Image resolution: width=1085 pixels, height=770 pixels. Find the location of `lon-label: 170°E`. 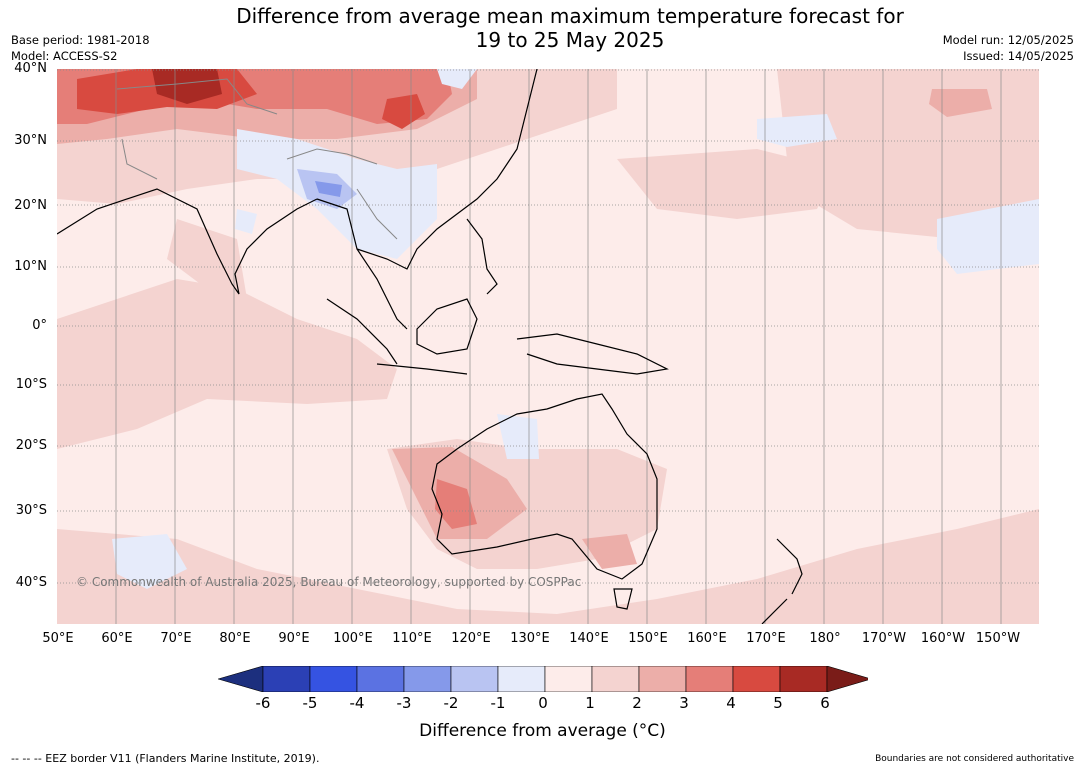

lon-label: 170°E is located at coordinates (766, 638).